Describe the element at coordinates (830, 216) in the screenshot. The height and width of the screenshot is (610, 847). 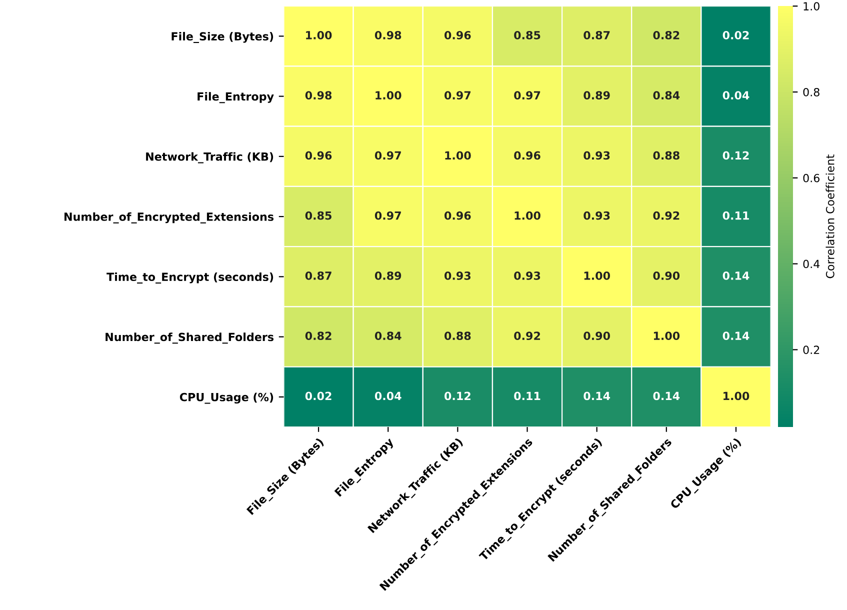
I see `color-bar-title: Correlation Coefficient` at that location.